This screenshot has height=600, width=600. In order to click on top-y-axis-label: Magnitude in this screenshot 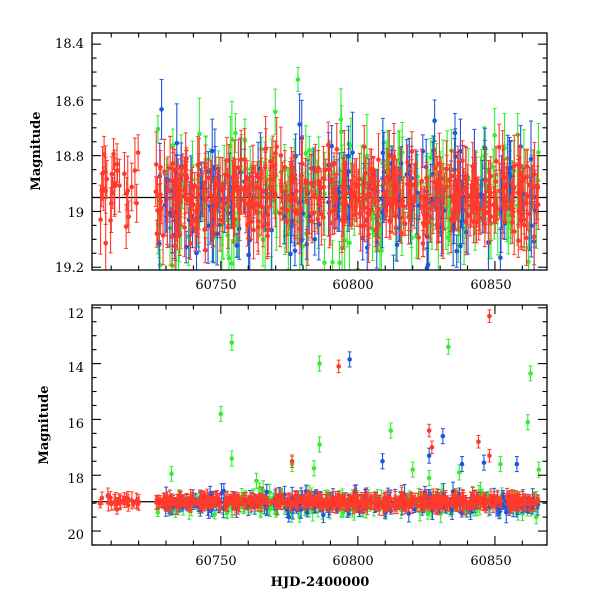, I will do `click(36, 150)`.